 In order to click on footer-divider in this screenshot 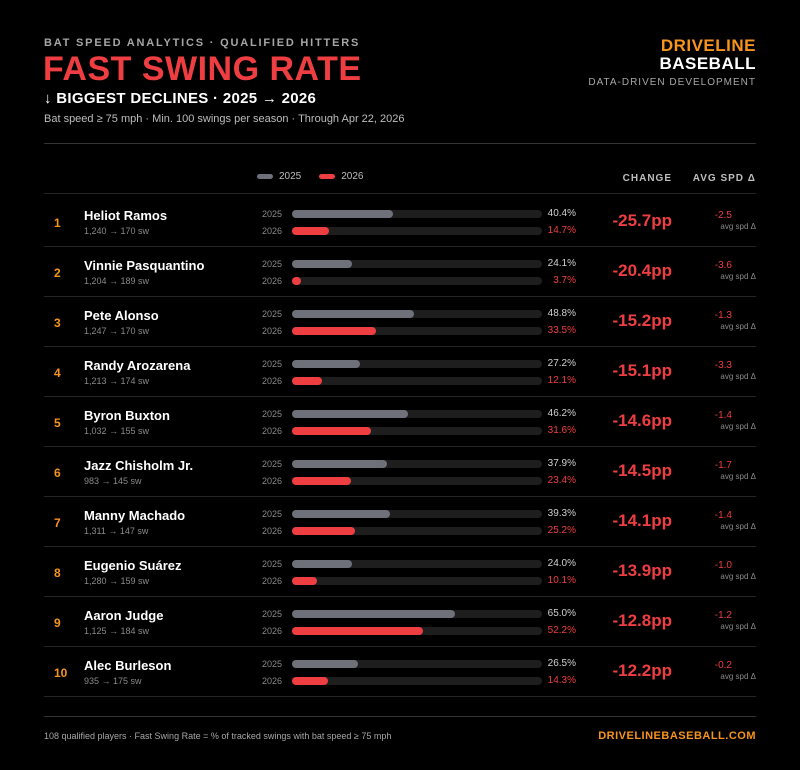, I will do `click(400, 716)`.